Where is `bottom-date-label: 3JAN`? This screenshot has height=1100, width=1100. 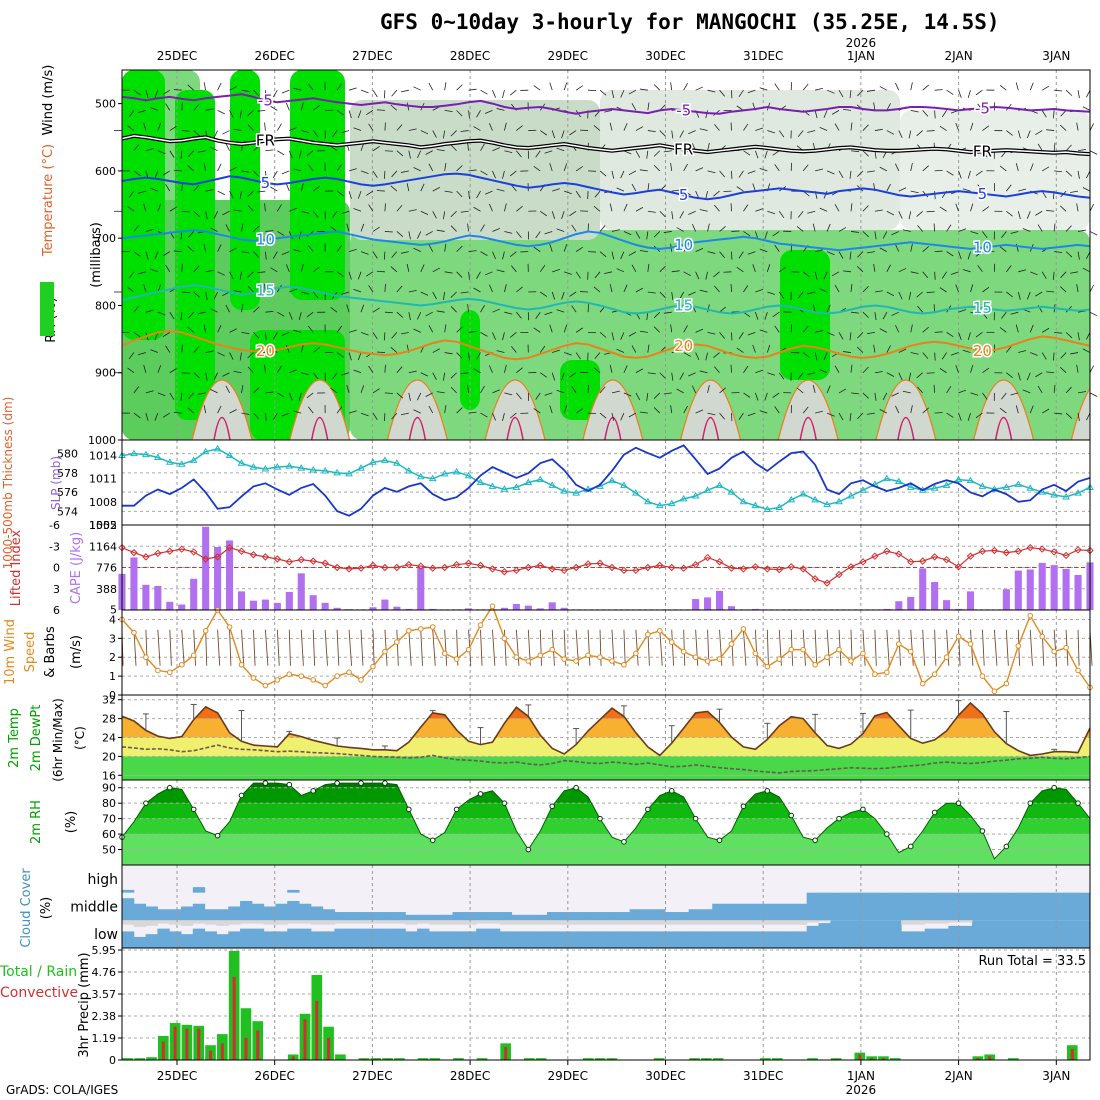 bottom-date-label: 3JAN is located at coordinates (1056, 1076).